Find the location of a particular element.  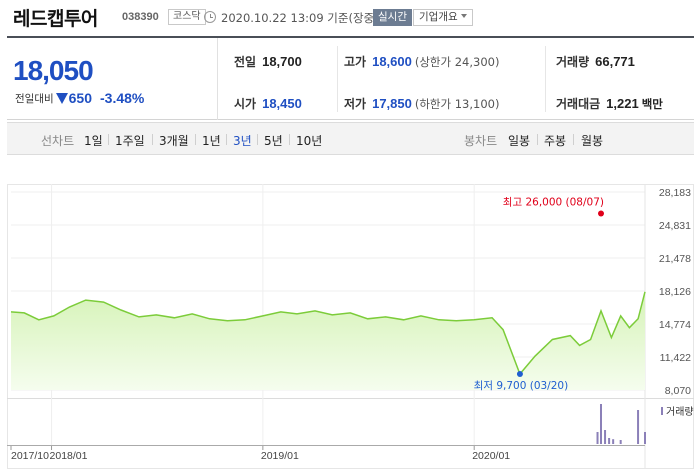

corp-info-label: 기업개요 is located at coordinates (438, 17).